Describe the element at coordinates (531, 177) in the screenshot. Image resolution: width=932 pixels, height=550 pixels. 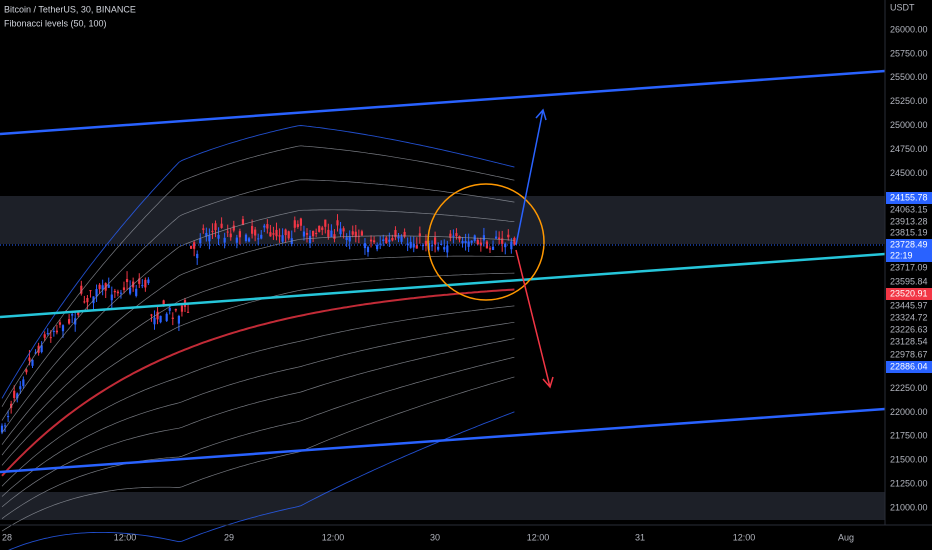
I see `arrow-up` at that location.